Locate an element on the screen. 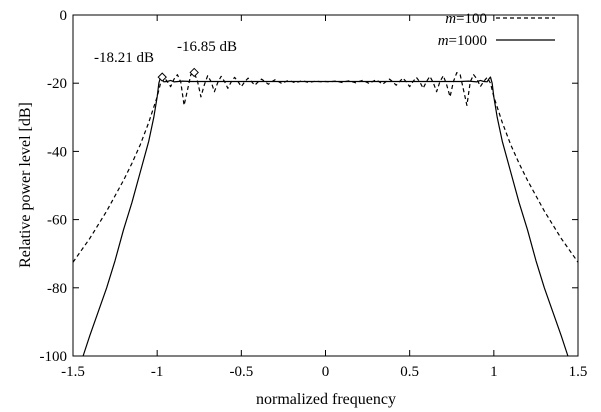 Image resolution: width=601 pixels, height=412 pixels. legend-m1000-var: m is located at coordinates (443, 41).